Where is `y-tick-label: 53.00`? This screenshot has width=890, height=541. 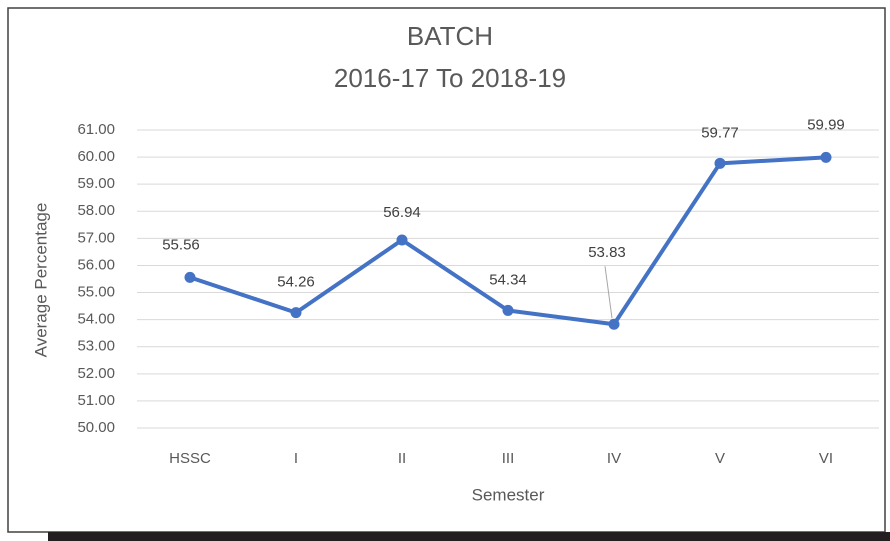 y-tick-label: 53.00 is located at coordinates (96, 346).